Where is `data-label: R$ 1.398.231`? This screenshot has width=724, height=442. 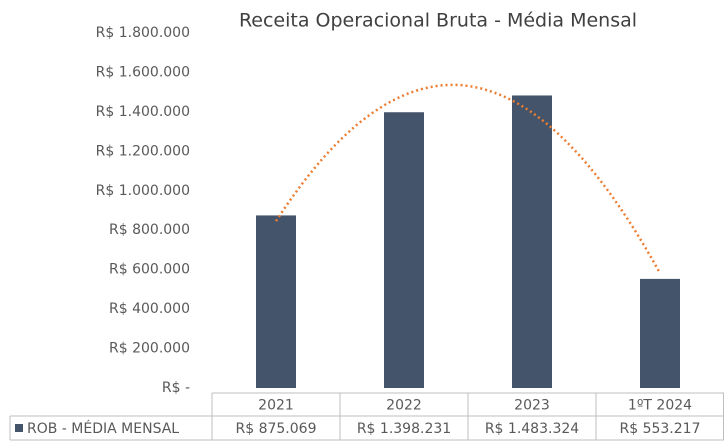 data-label: R$ 1.398.231 is located at coordinates (404, 429).